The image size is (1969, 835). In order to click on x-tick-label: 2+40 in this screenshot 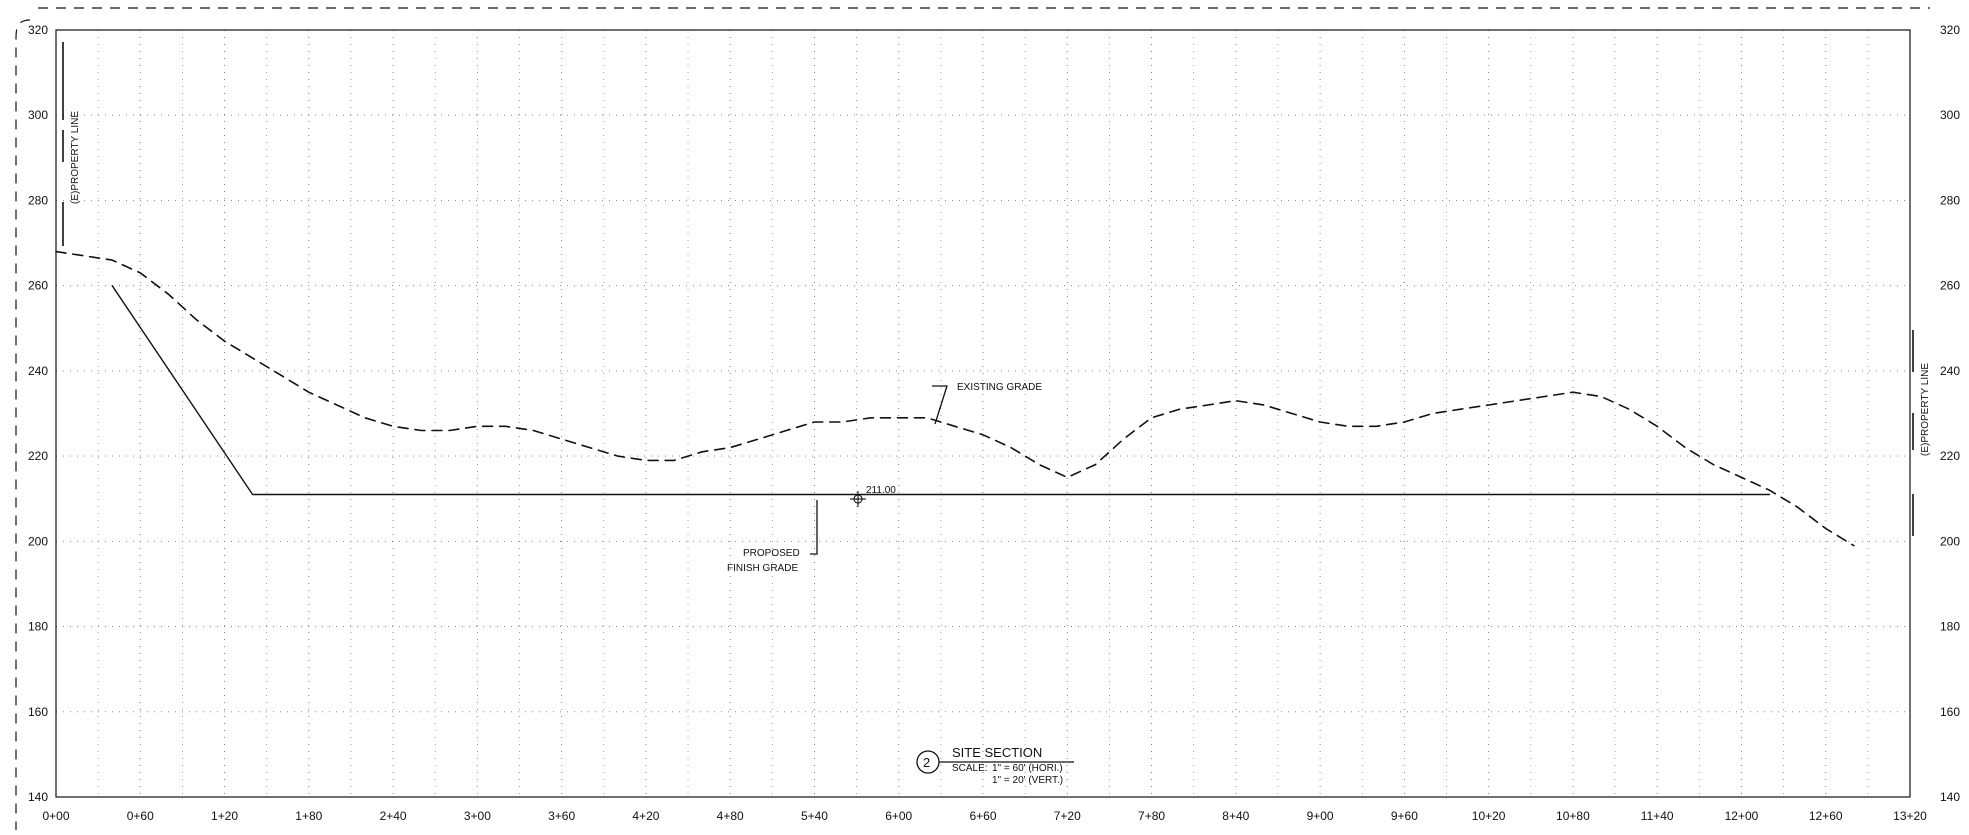, I will do `click(393, 816)`.